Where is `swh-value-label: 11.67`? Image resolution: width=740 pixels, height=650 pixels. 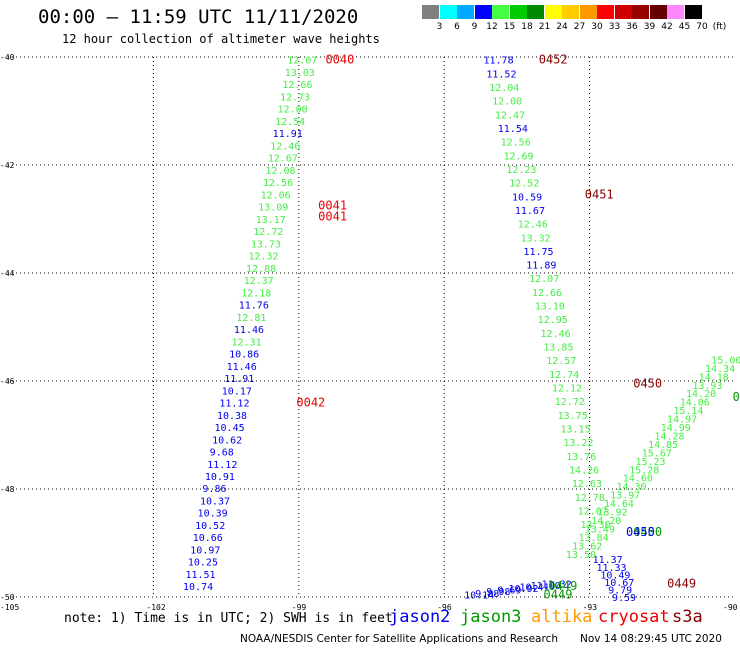 swh-value-label: 11.67 is located at coordinates (530, 211).